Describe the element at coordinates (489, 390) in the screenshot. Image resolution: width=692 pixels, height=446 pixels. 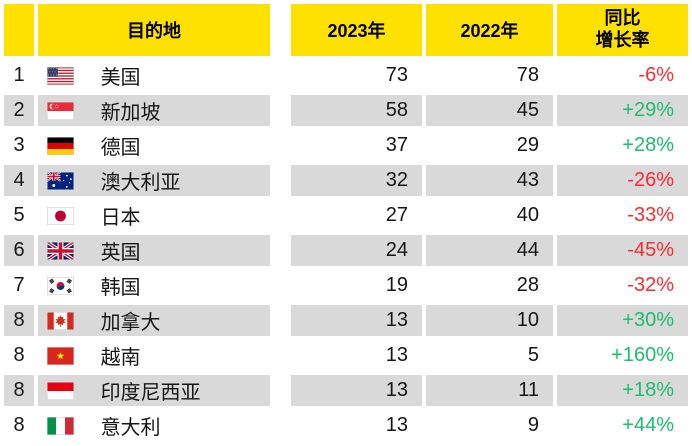
I see `value-2022-cell: 11` at that location.